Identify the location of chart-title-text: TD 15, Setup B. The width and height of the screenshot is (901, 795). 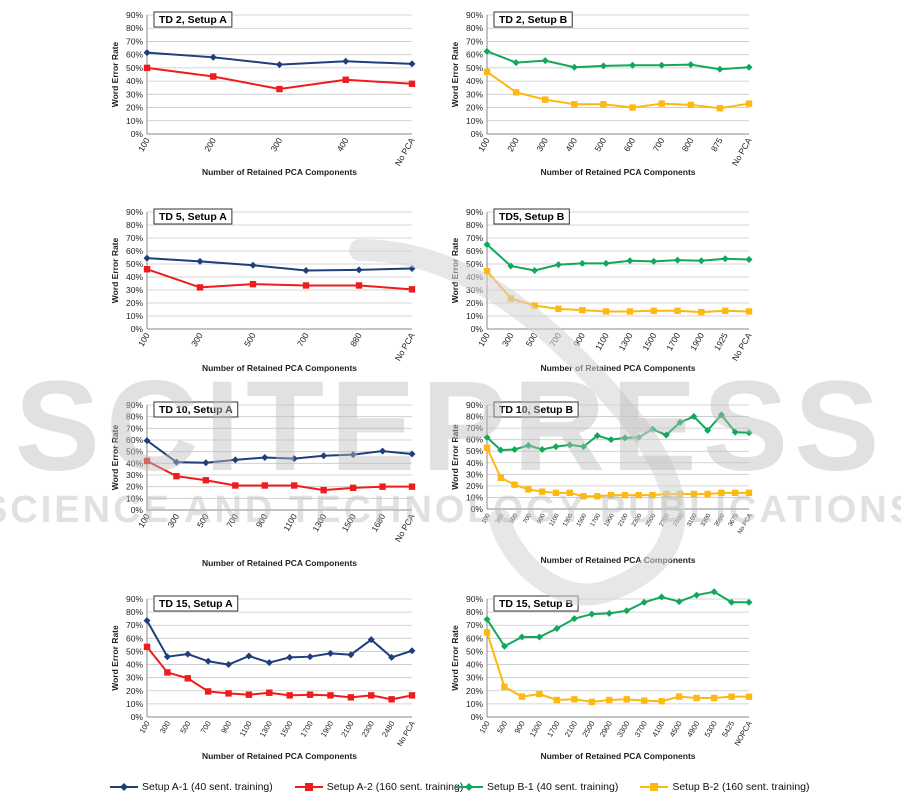
(536, 604).